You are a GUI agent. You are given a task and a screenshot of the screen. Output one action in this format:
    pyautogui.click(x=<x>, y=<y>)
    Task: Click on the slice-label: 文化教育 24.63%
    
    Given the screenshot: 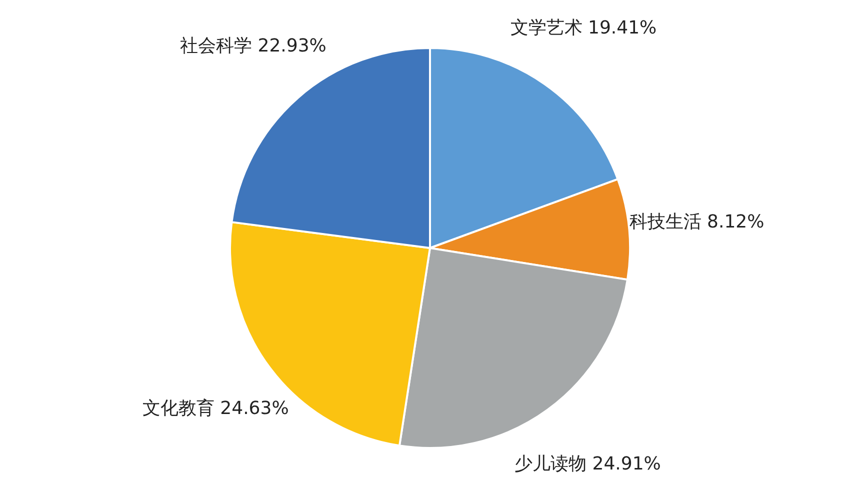 What is the action you would take?
    pyautogui.click(x=215, y=408)
    